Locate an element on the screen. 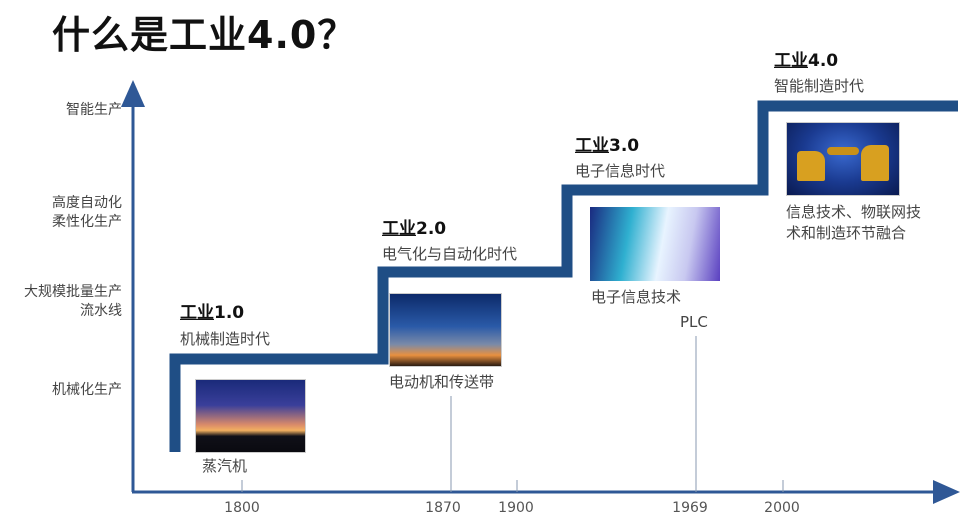 This screenshot has height=528, width=967. page-title: 什么是工业4.0？ is located at coordinates (204, 35).